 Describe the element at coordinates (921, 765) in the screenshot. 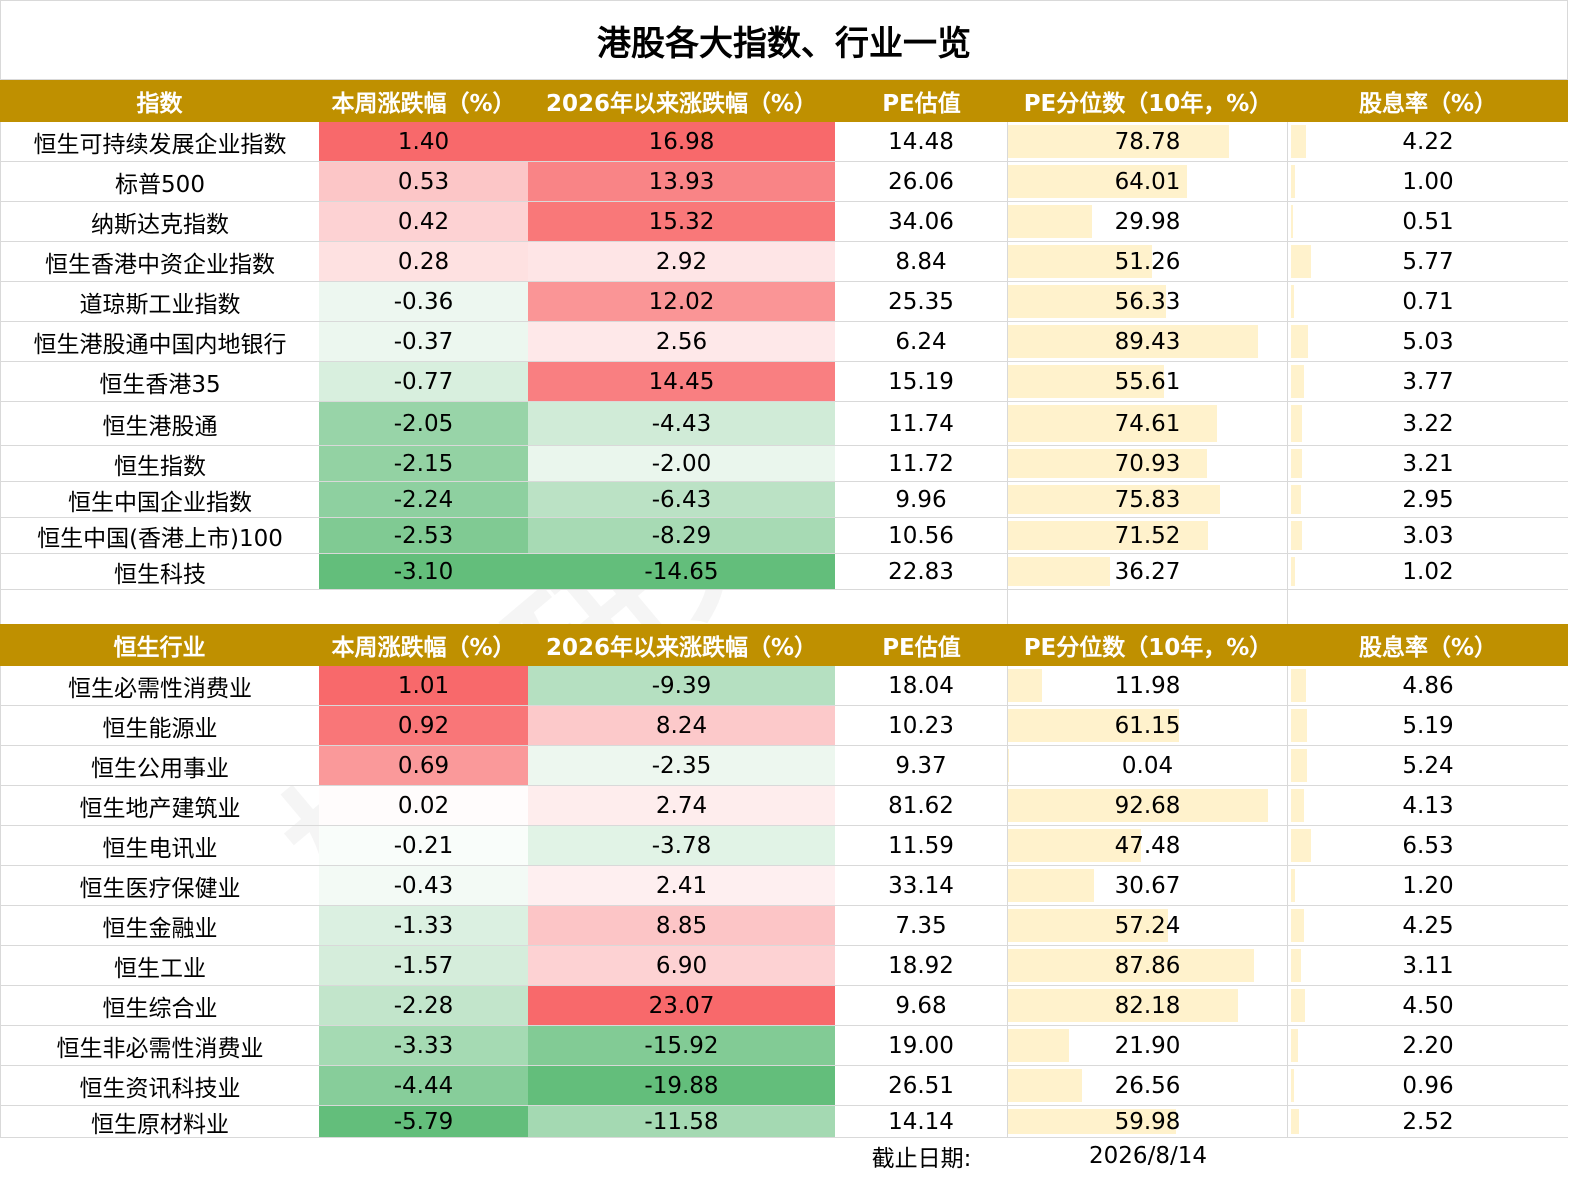

I see `pe-cell: 9.37` at that location.